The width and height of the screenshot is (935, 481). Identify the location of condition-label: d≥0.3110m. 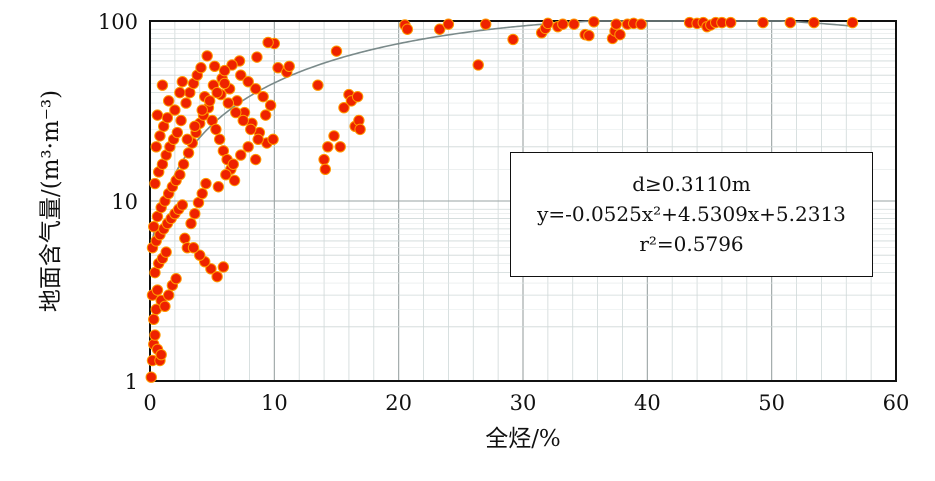
(691, 184).